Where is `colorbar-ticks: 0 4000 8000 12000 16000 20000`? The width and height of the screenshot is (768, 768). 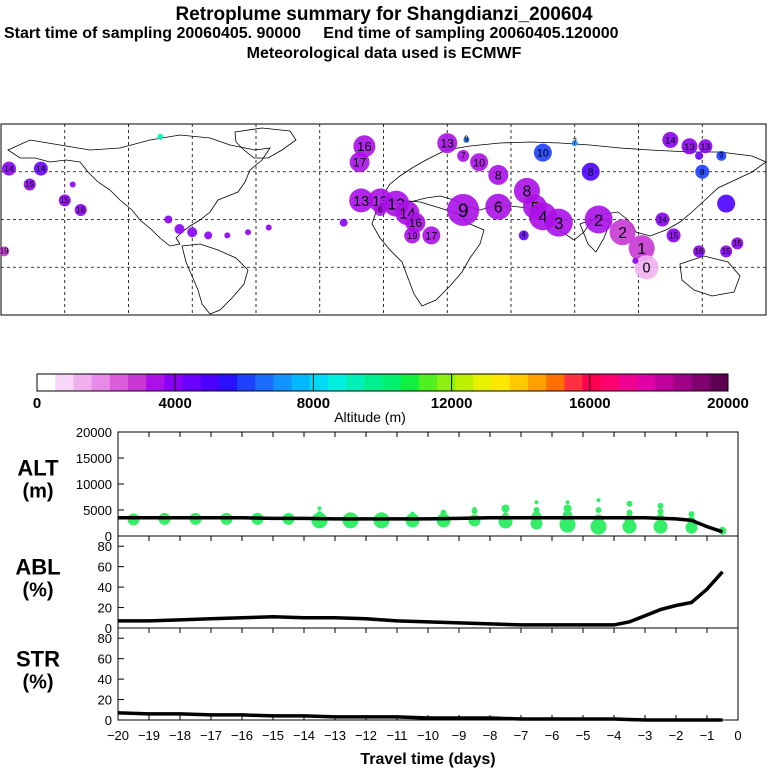
colorbar-ticks: 0 4000 8000 12000 16000 20000 is located at coordinates (391, 393).